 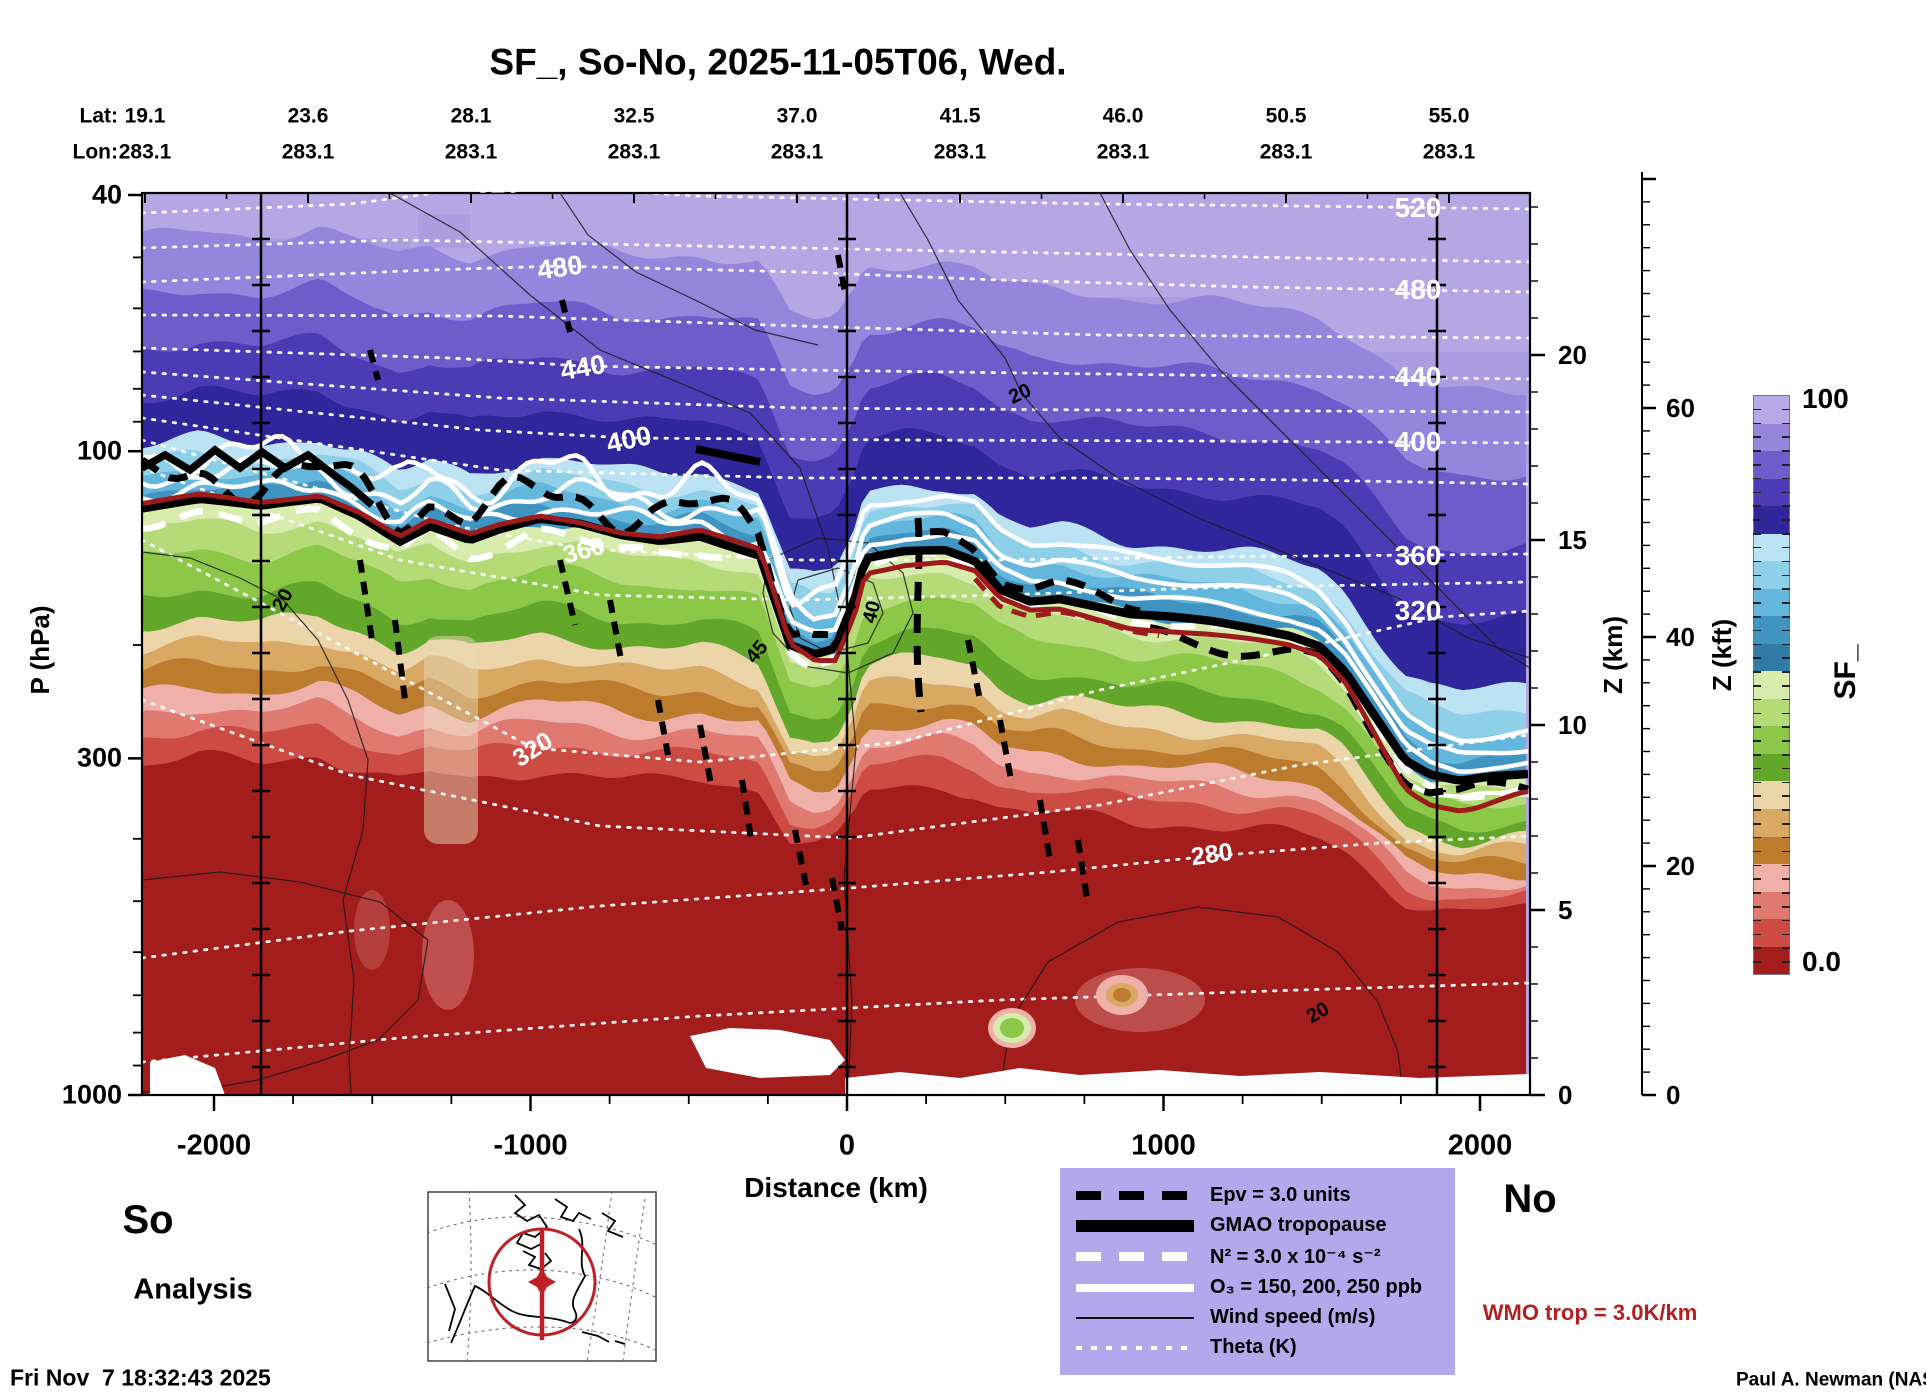 What do you see at coordinates (1260, 1256) in the screenshot?
I see `legend-row: N² = 3.0 x 10⁻⁴ s⁻²` at bounding box center [1260, 1256].